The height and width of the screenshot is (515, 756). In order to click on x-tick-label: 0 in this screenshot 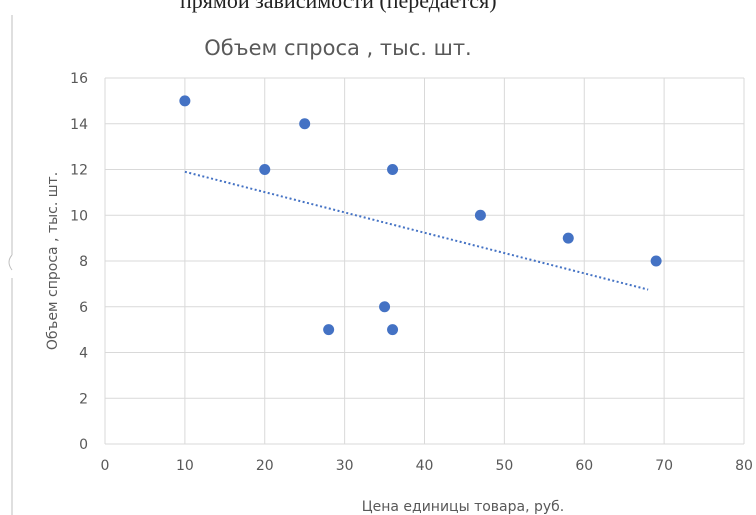, I will do `click(105, 466)`.